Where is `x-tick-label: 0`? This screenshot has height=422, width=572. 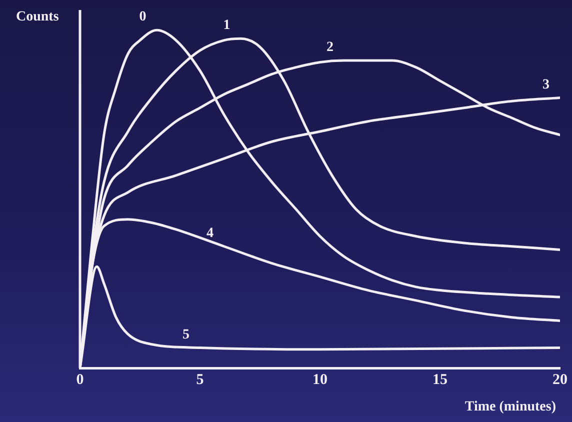 x-tick-label: 0 is located at coordinates (80, 380).